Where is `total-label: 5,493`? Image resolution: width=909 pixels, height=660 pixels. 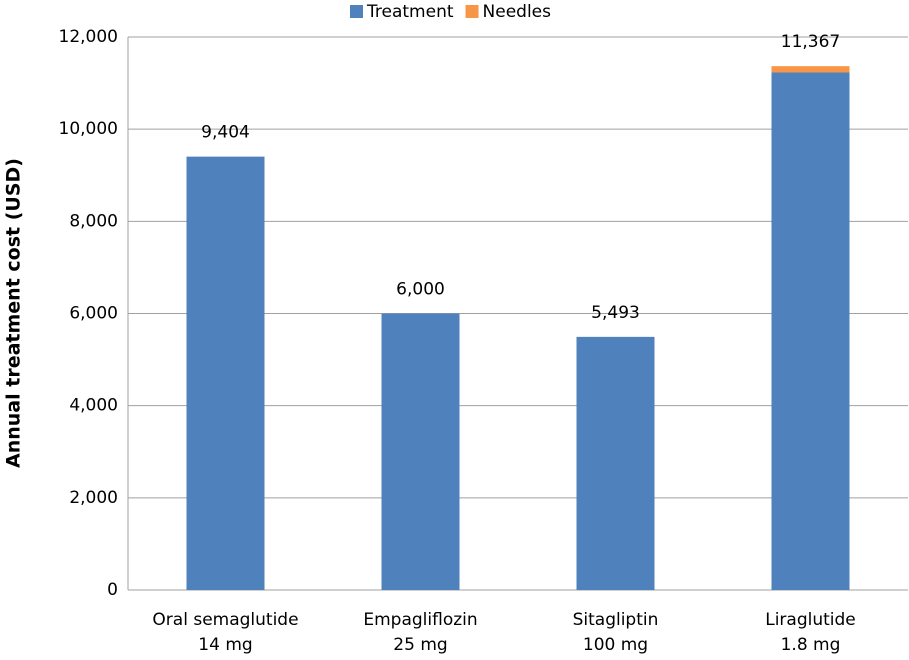
total-label: 5,493 is located at coordinates (615, 313).